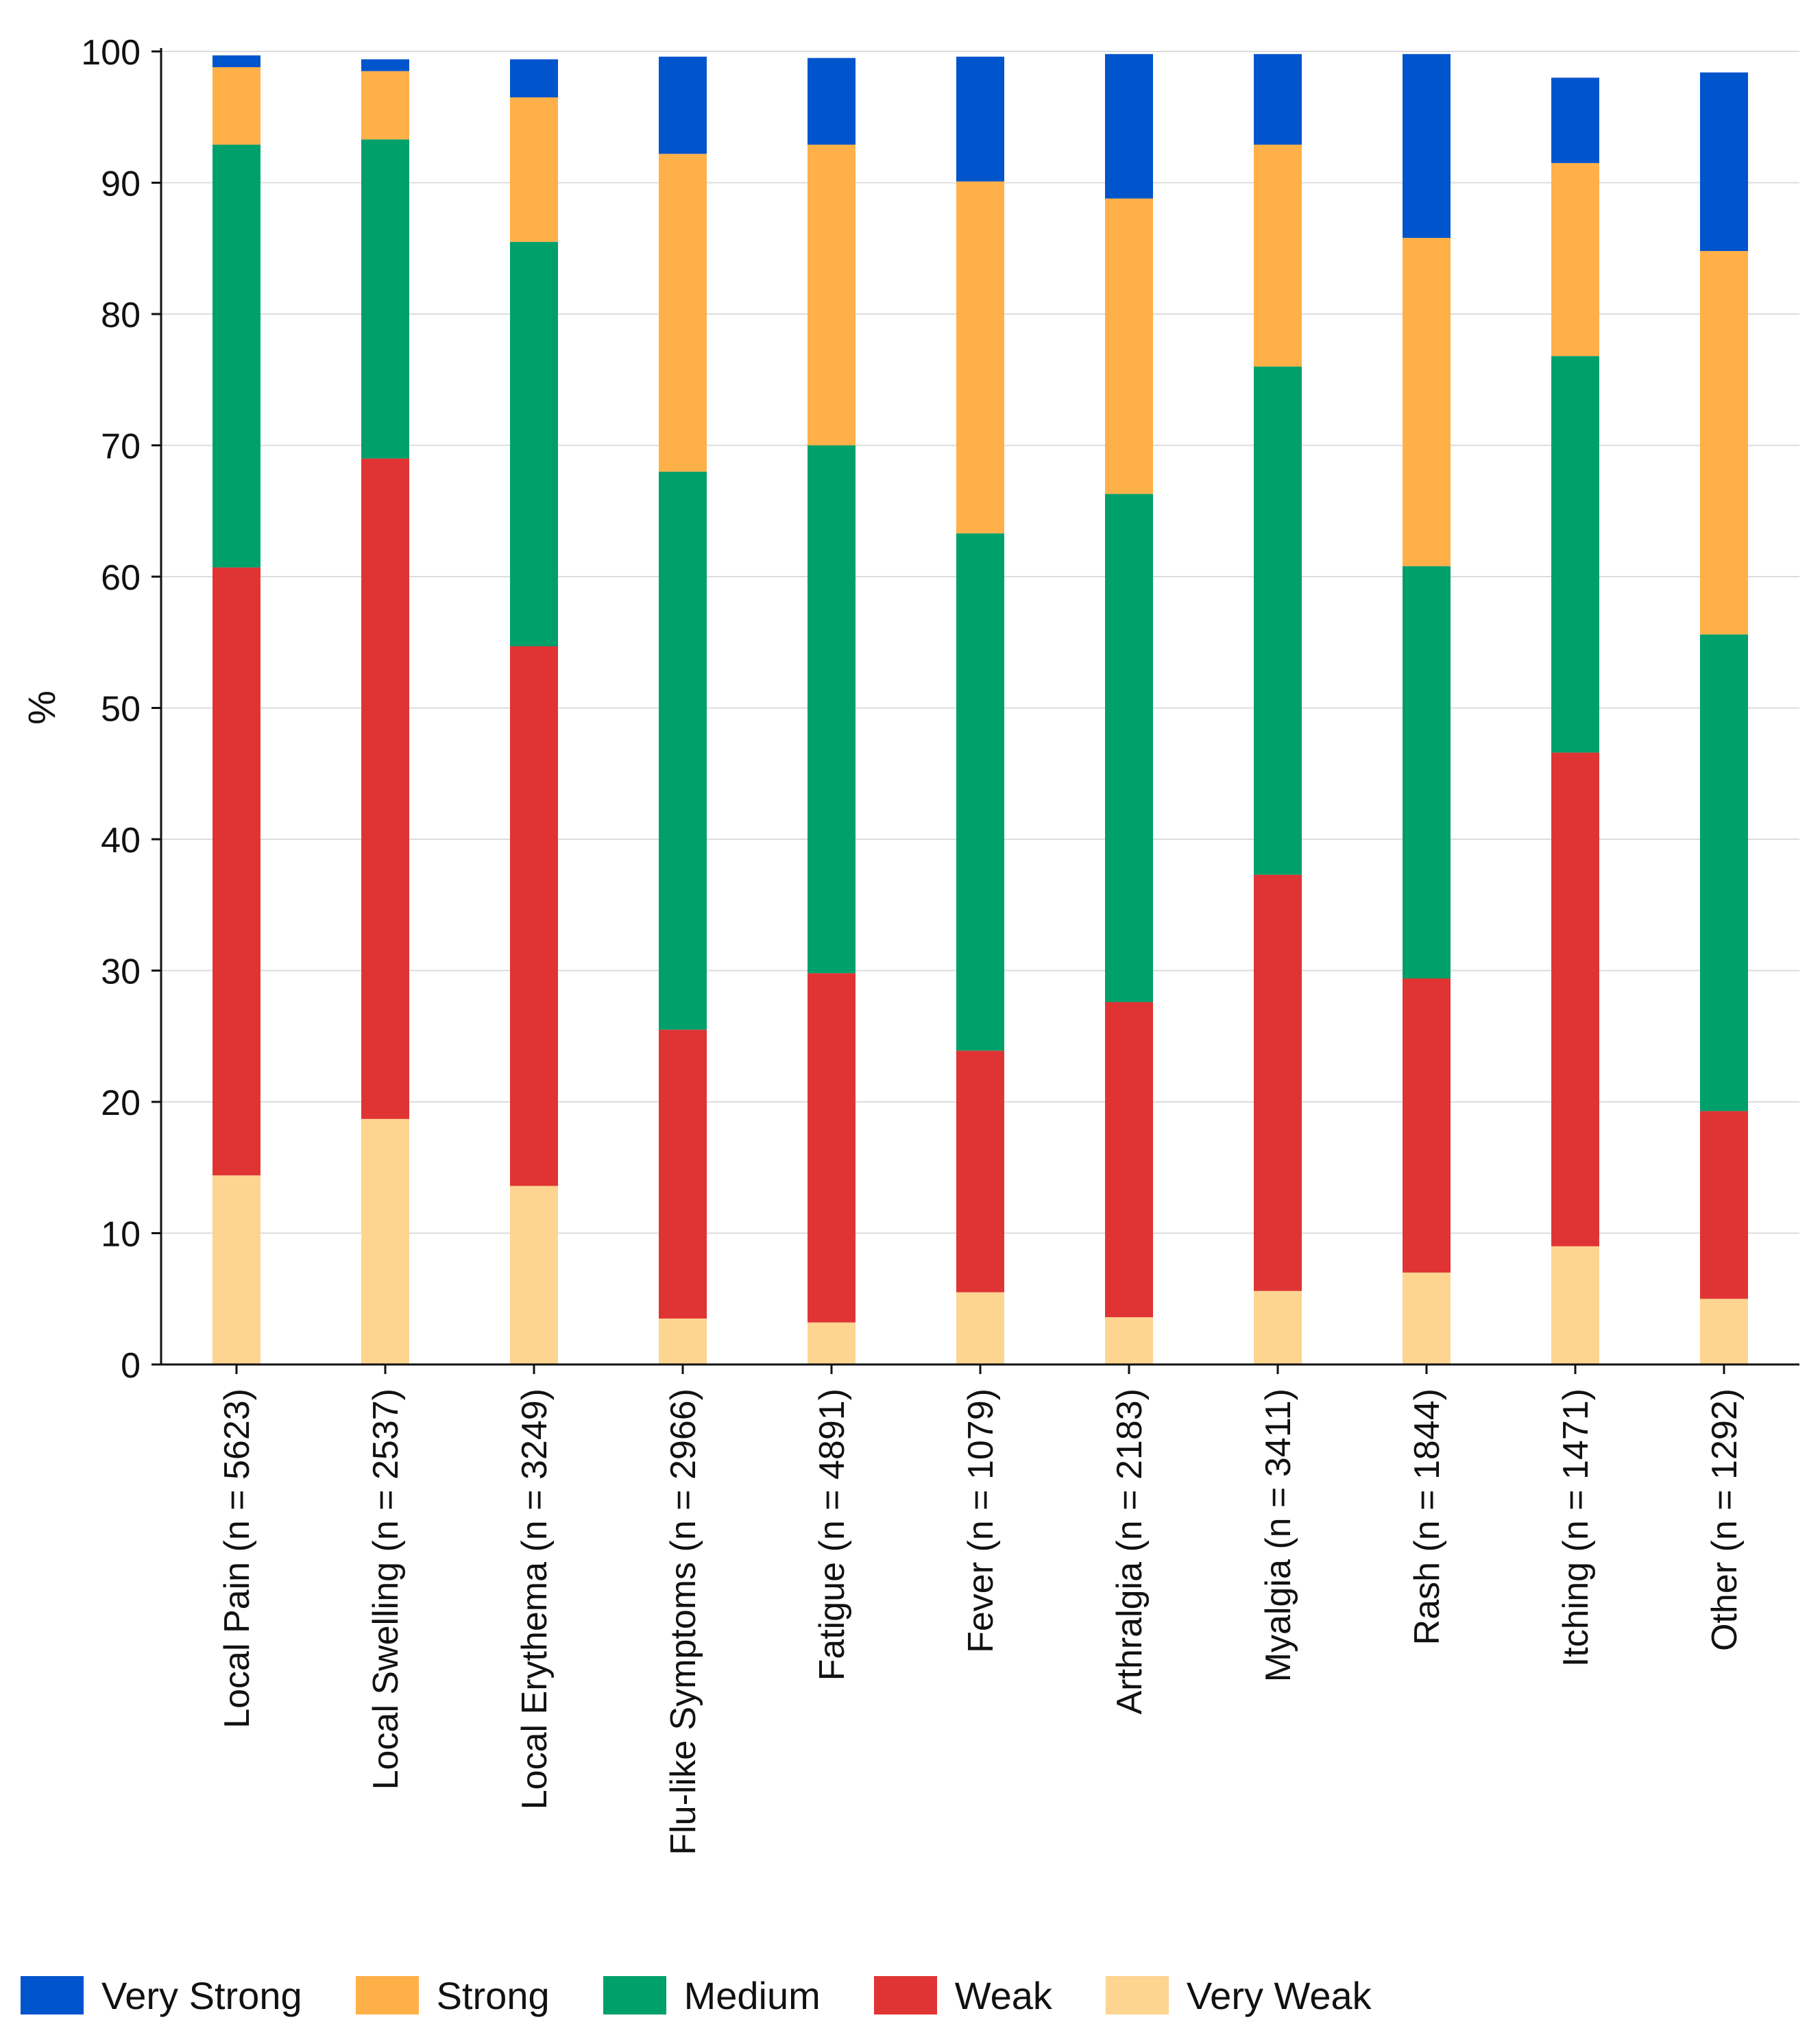  Describe the element at coordinates (386, 1589) in the screenshot. I see `x-tick-label: Local Swelling (n = 2537)` at that location.